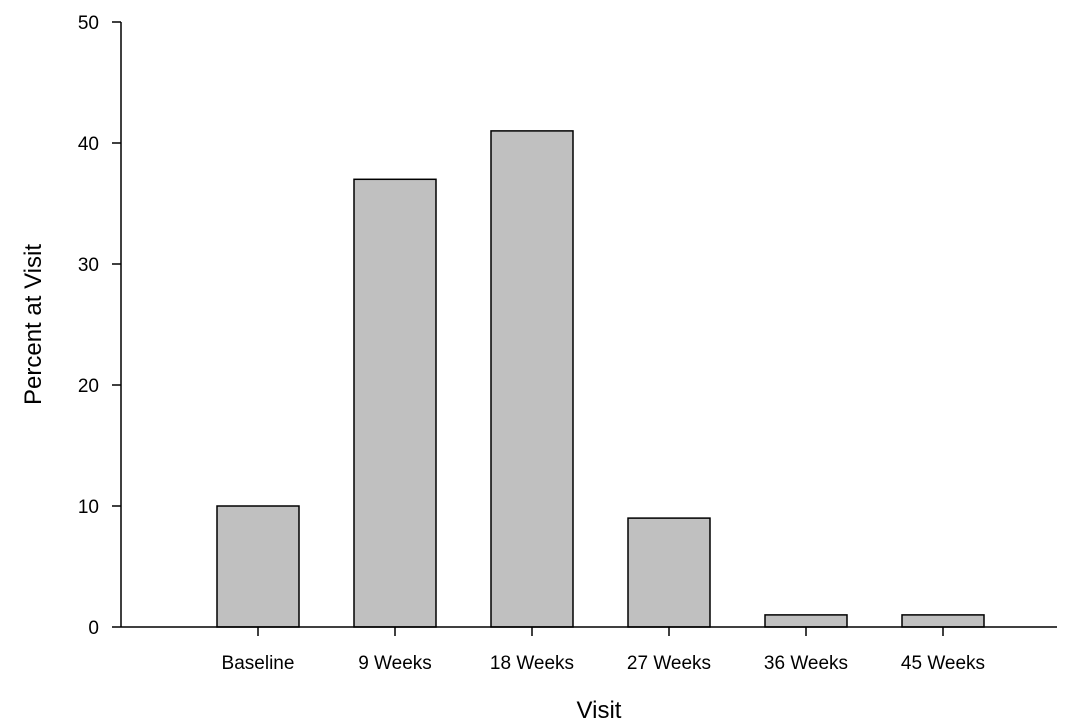 Image resolution: width=1070 pixels, height=725 pixels. I want to click on y-tick-label: 10, so click(88, 507).